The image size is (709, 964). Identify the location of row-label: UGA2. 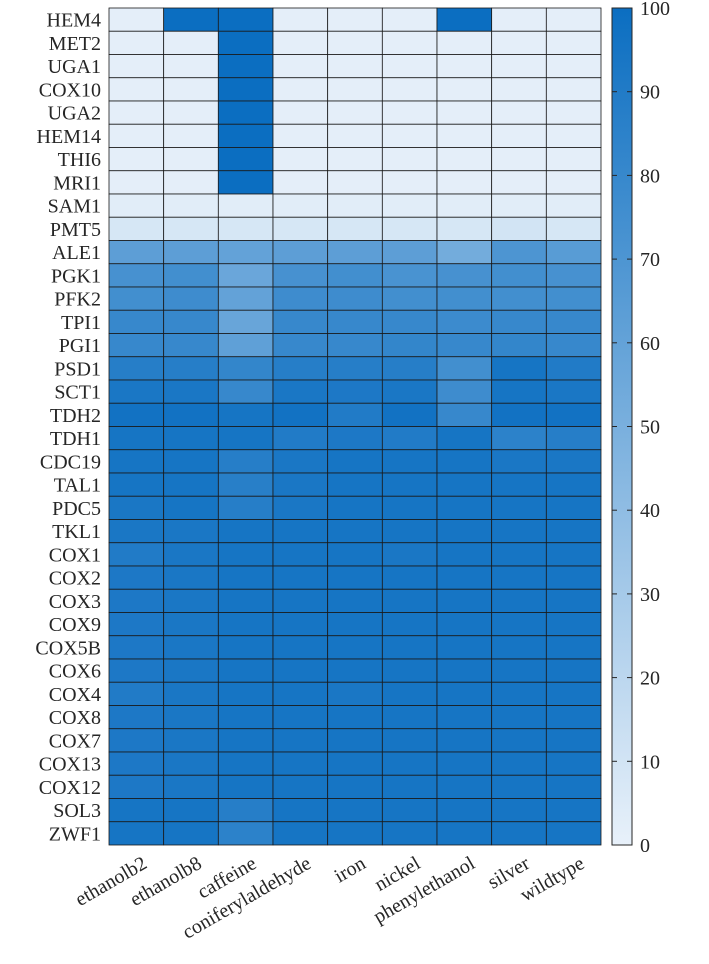
(74, 114).